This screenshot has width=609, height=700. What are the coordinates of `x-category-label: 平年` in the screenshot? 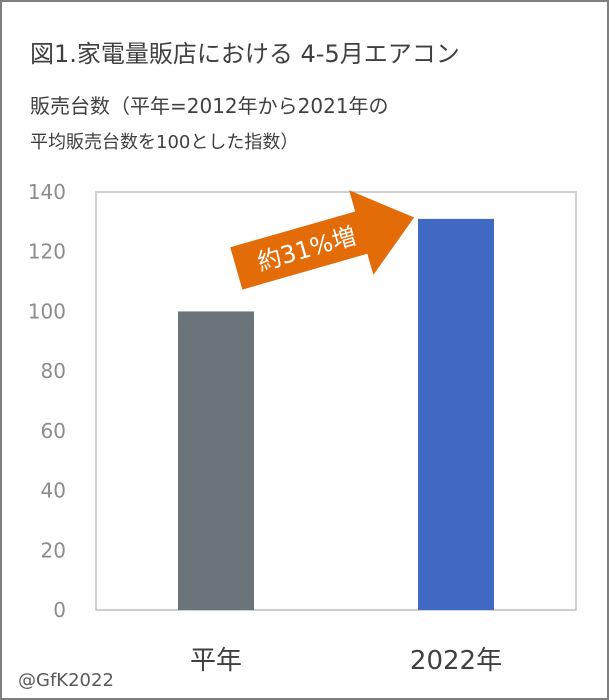 It's located at (216, 661).